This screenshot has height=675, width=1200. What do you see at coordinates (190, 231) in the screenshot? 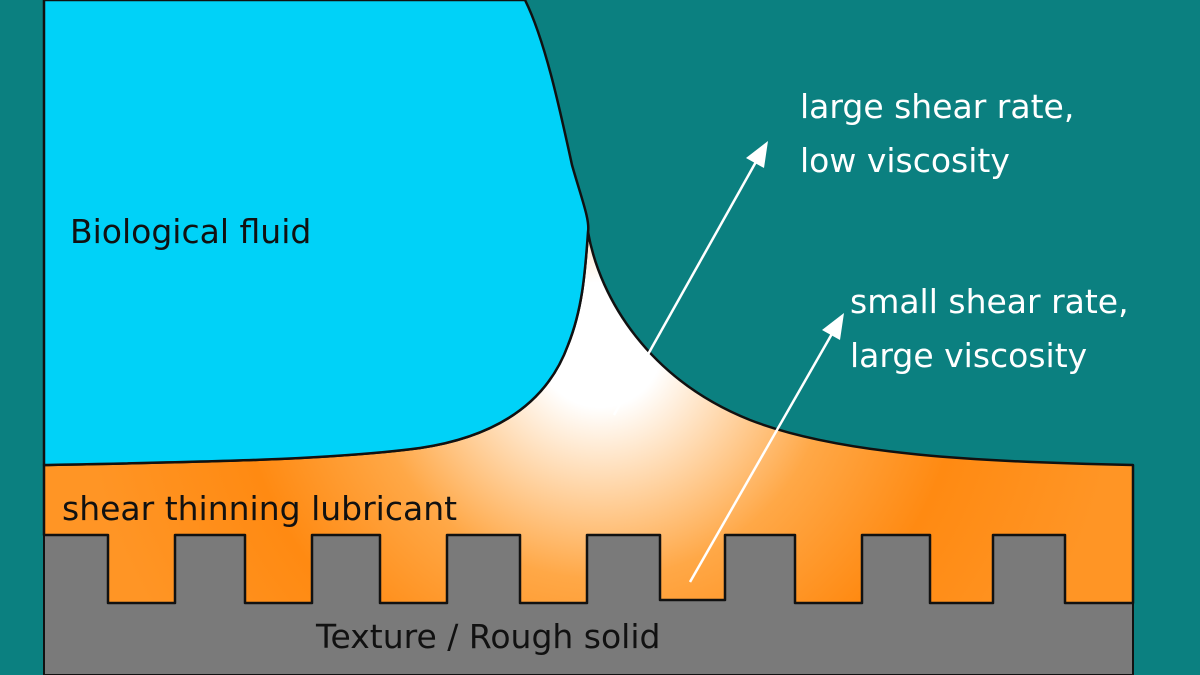
I see `biological-fluid-label: Biological fluid` at bounding box center [190, 231].